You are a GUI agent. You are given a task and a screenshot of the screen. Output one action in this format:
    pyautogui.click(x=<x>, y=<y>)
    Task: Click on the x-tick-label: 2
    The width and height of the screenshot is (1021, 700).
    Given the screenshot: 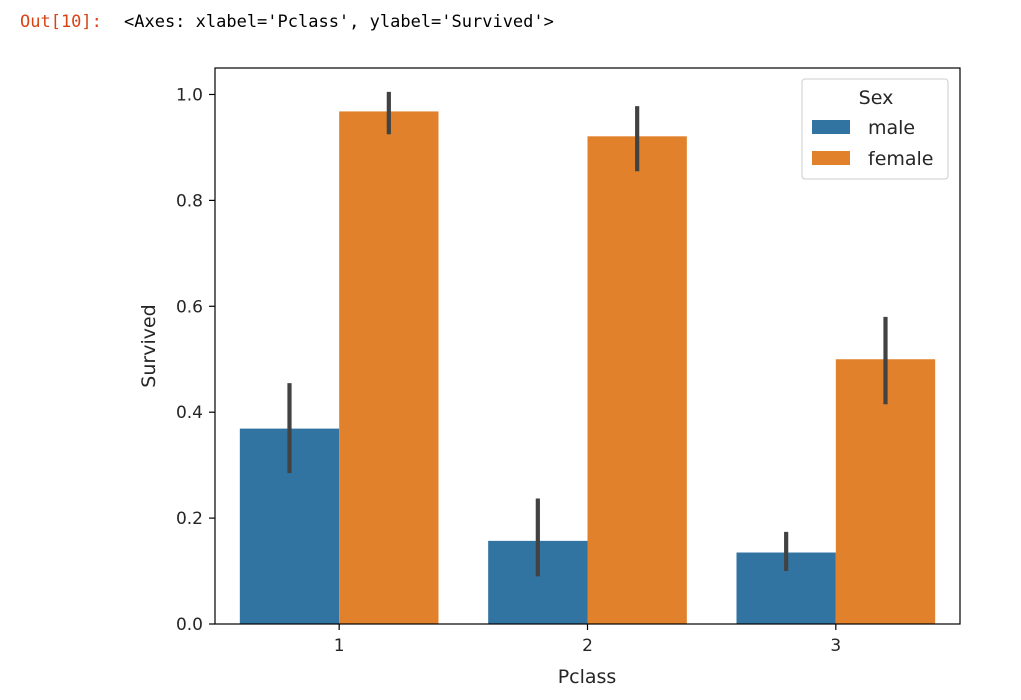 What is the action you would take?
    pyautogui.click(x=587, y=646)
    